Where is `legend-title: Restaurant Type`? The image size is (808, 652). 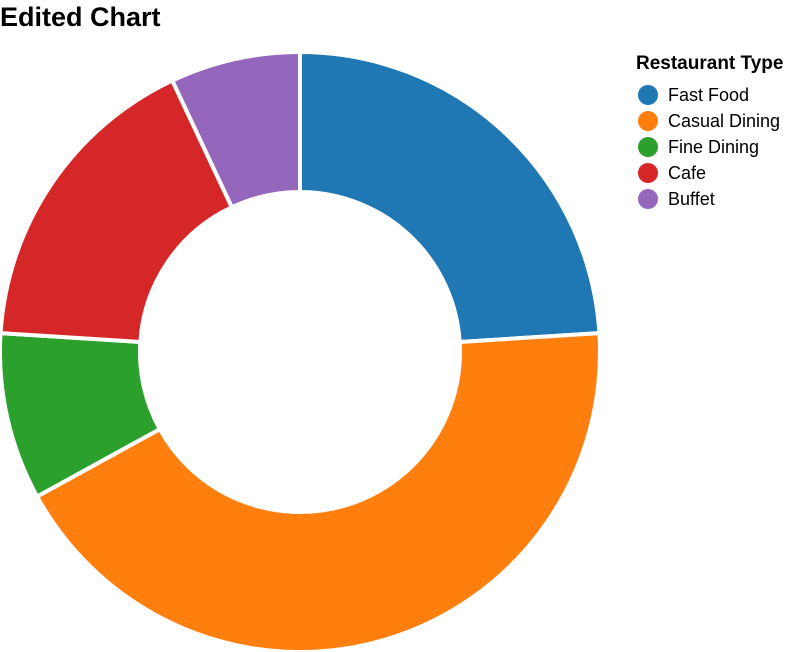
legend-title: Restaurant Type is located at coordinates (710, 63).